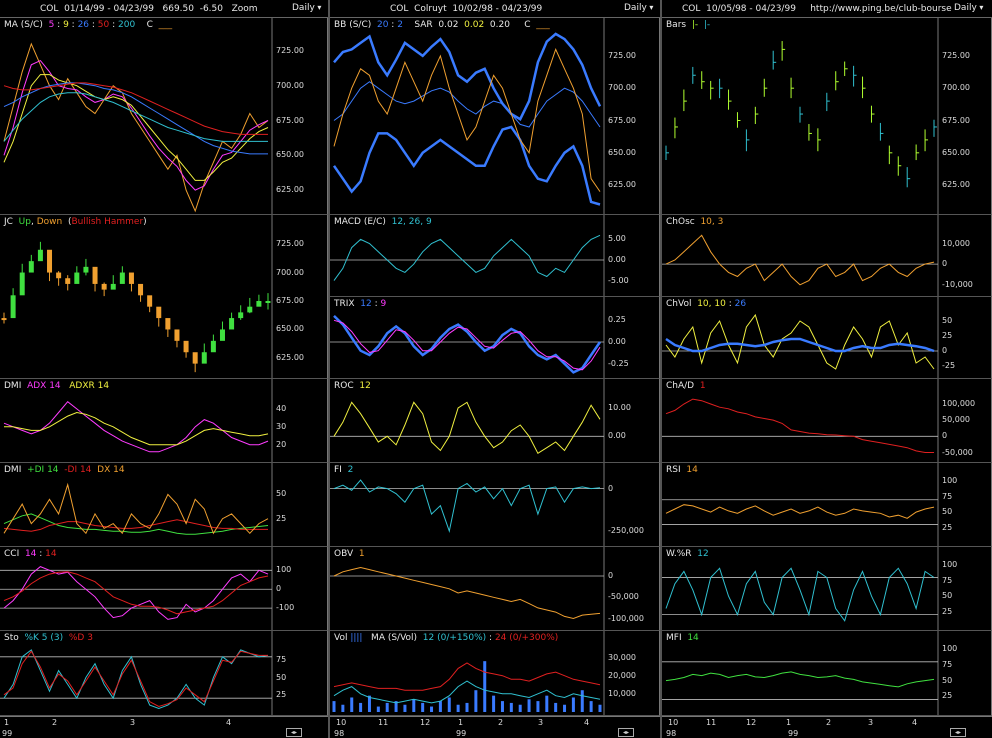 The height and width of the screenshot is (738, 992). I want to click on series-chvol, so click(800, 341).